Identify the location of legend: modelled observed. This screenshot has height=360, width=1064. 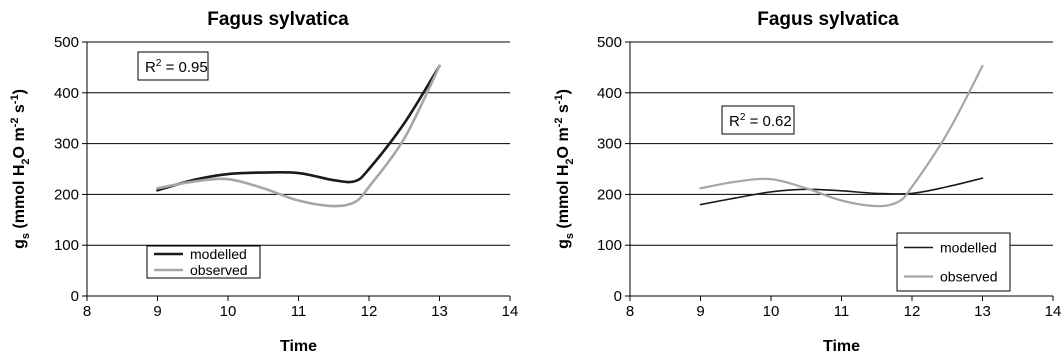
(953, 262).